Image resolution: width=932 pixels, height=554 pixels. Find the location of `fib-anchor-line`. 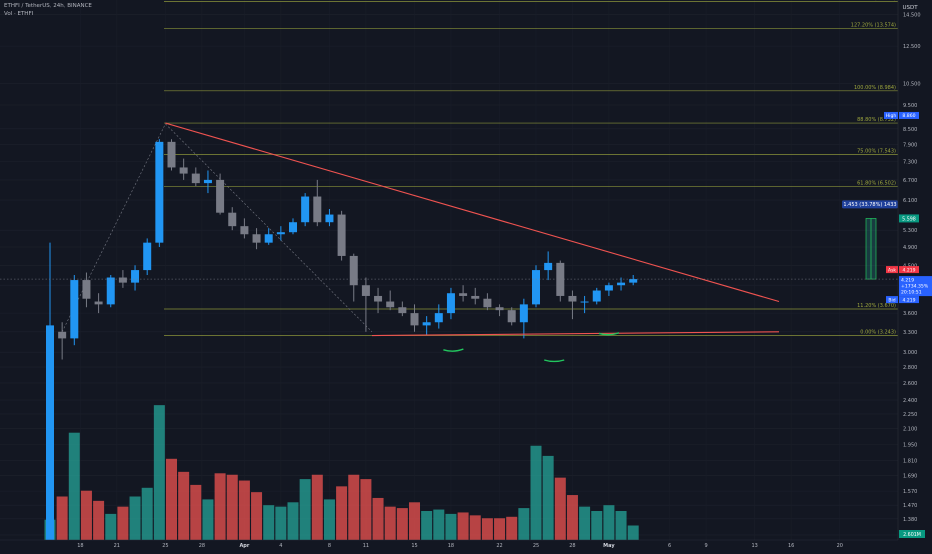

fib-anchor-line is located at coordinates (269, 227).